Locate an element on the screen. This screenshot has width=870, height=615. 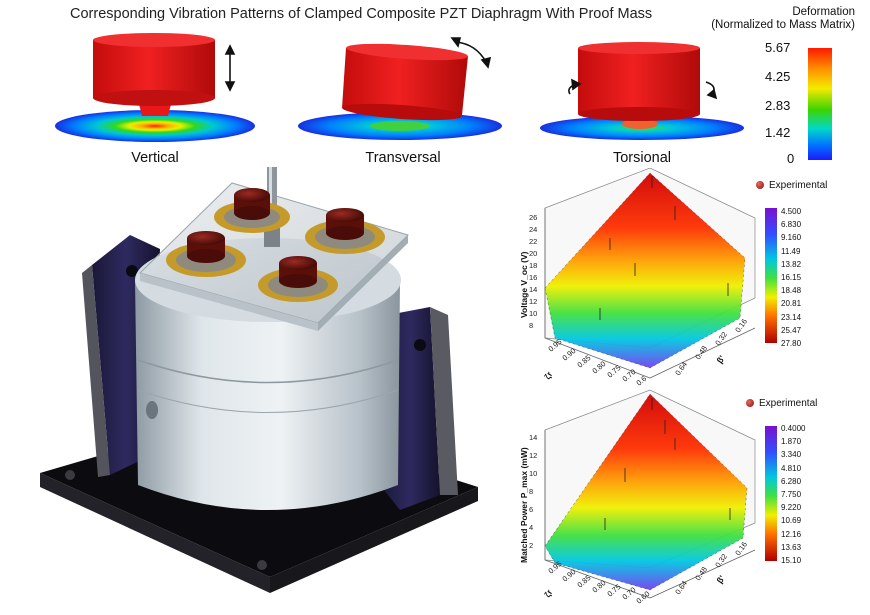
vibration-modes-illustration is located at coordinates (399, 87).